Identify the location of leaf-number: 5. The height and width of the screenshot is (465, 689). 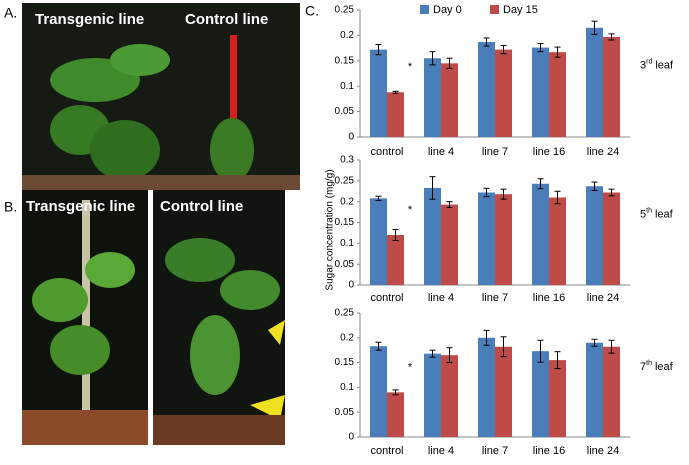
(643, 214).